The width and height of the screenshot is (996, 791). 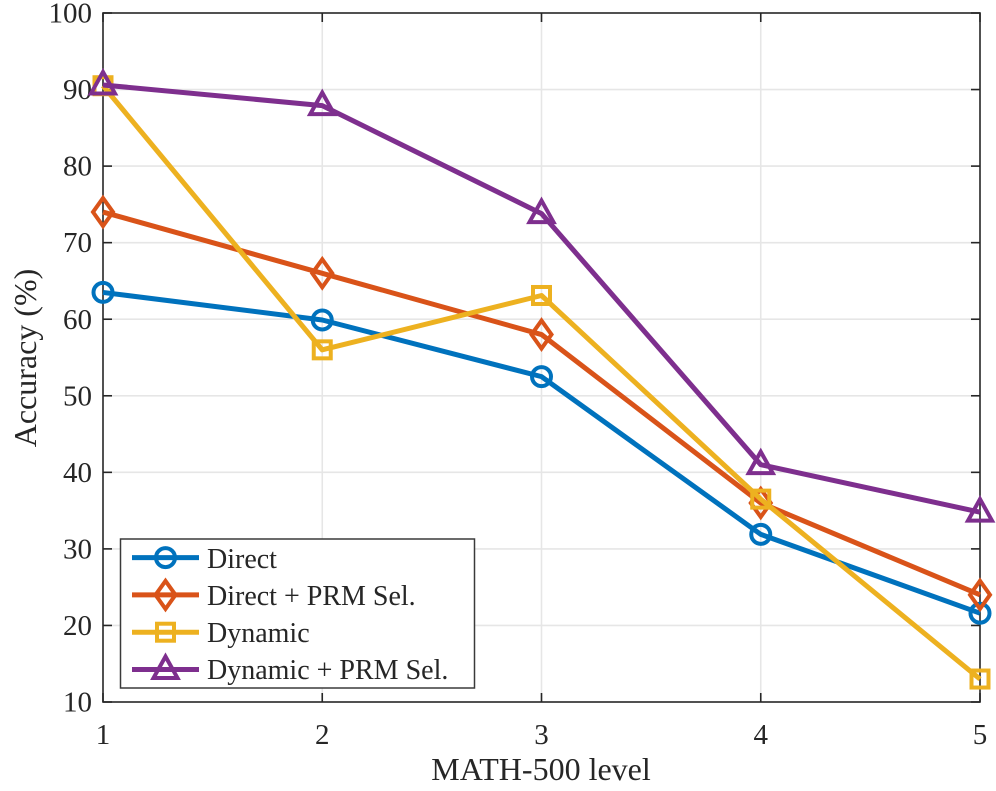 I want to click on y-tick-label: 80, so click(x=77, y=167).